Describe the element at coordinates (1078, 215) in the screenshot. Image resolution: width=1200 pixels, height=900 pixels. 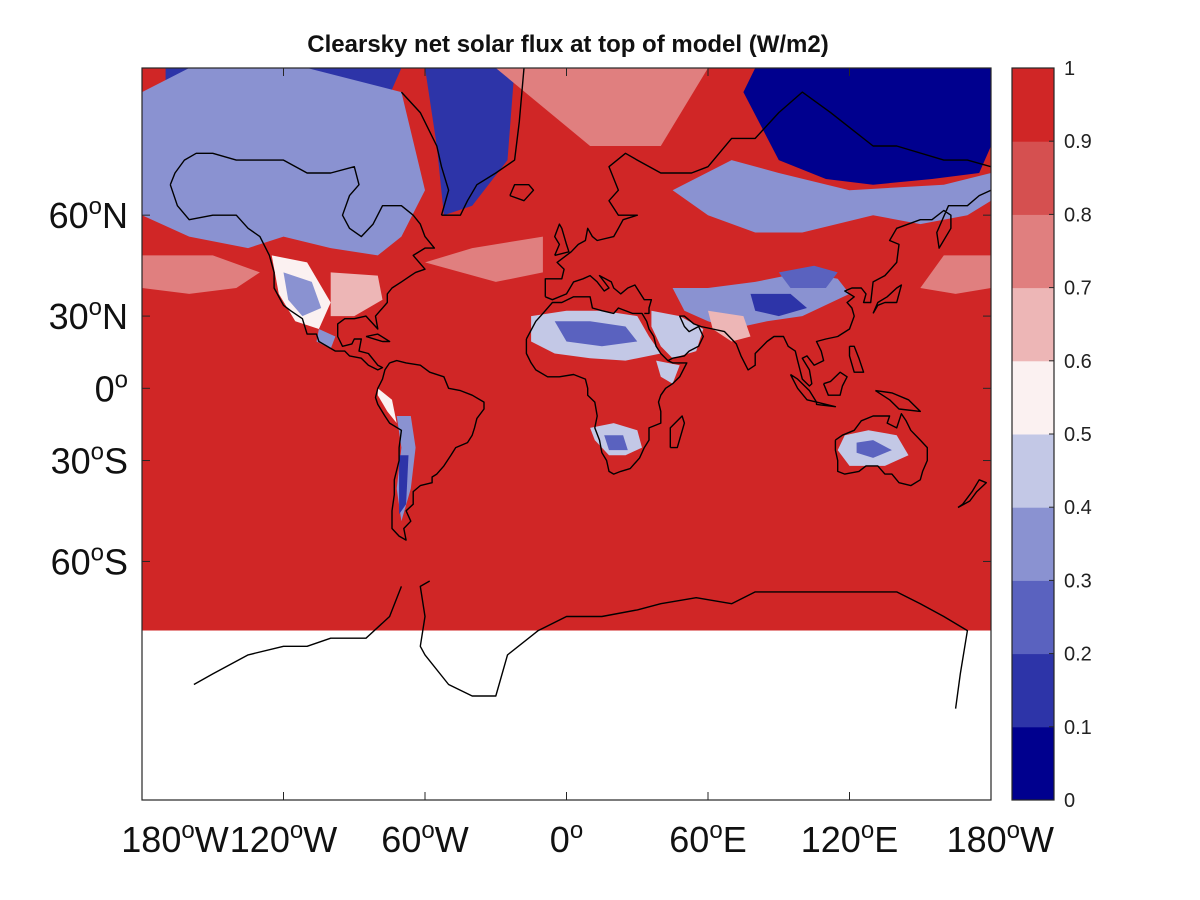
I see `colorbar-label-8: 0.8` at that location.